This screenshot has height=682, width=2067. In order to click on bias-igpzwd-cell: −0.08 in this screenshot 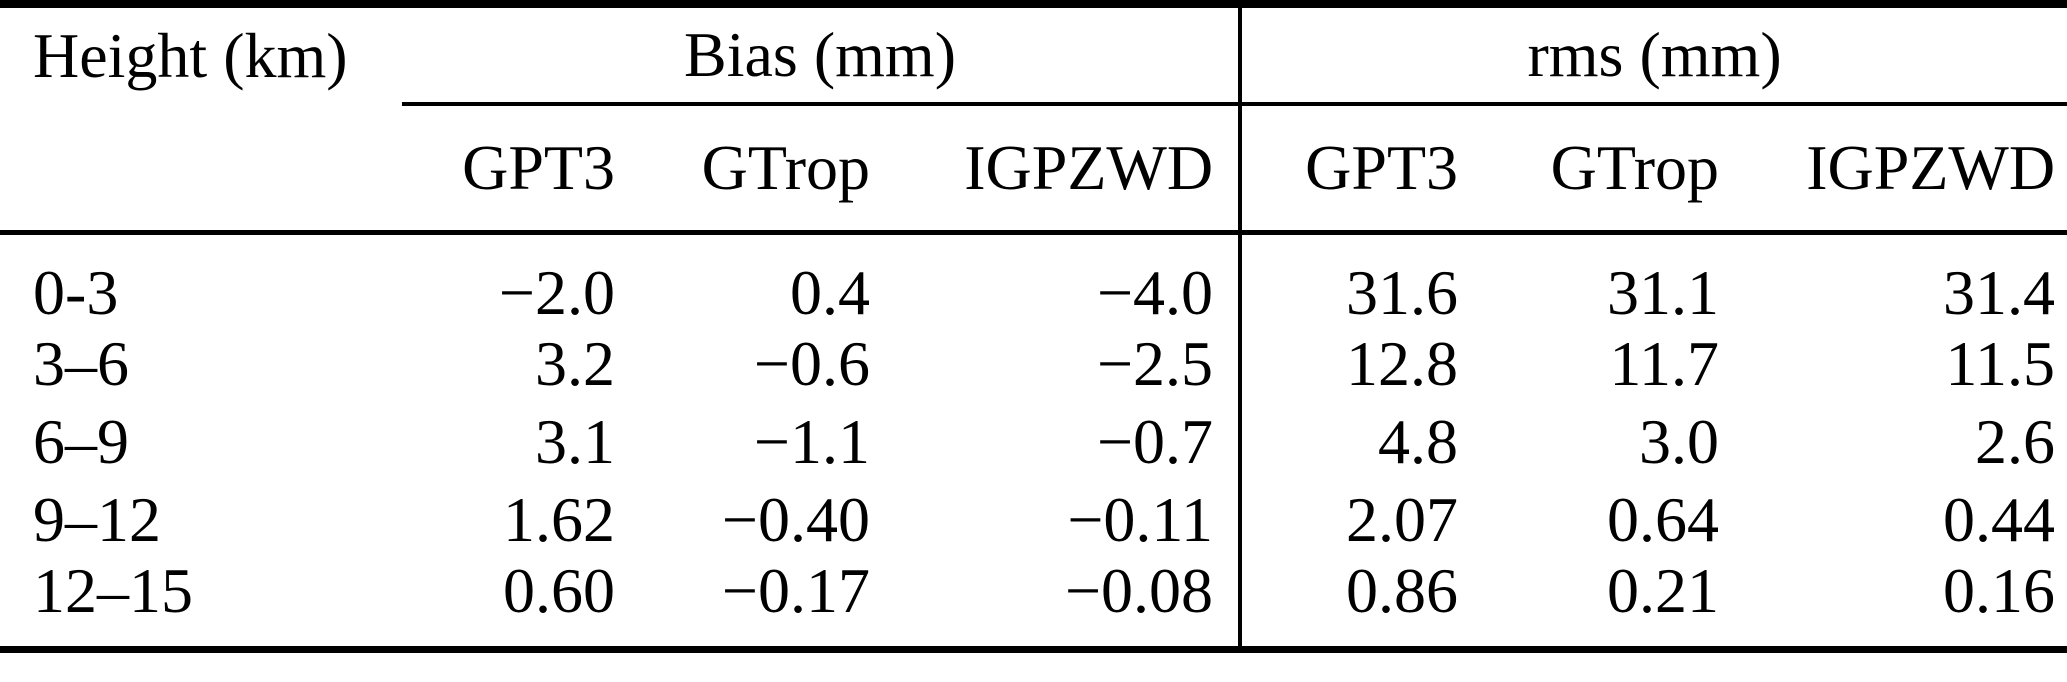, I will do `click(1139, 590)`.